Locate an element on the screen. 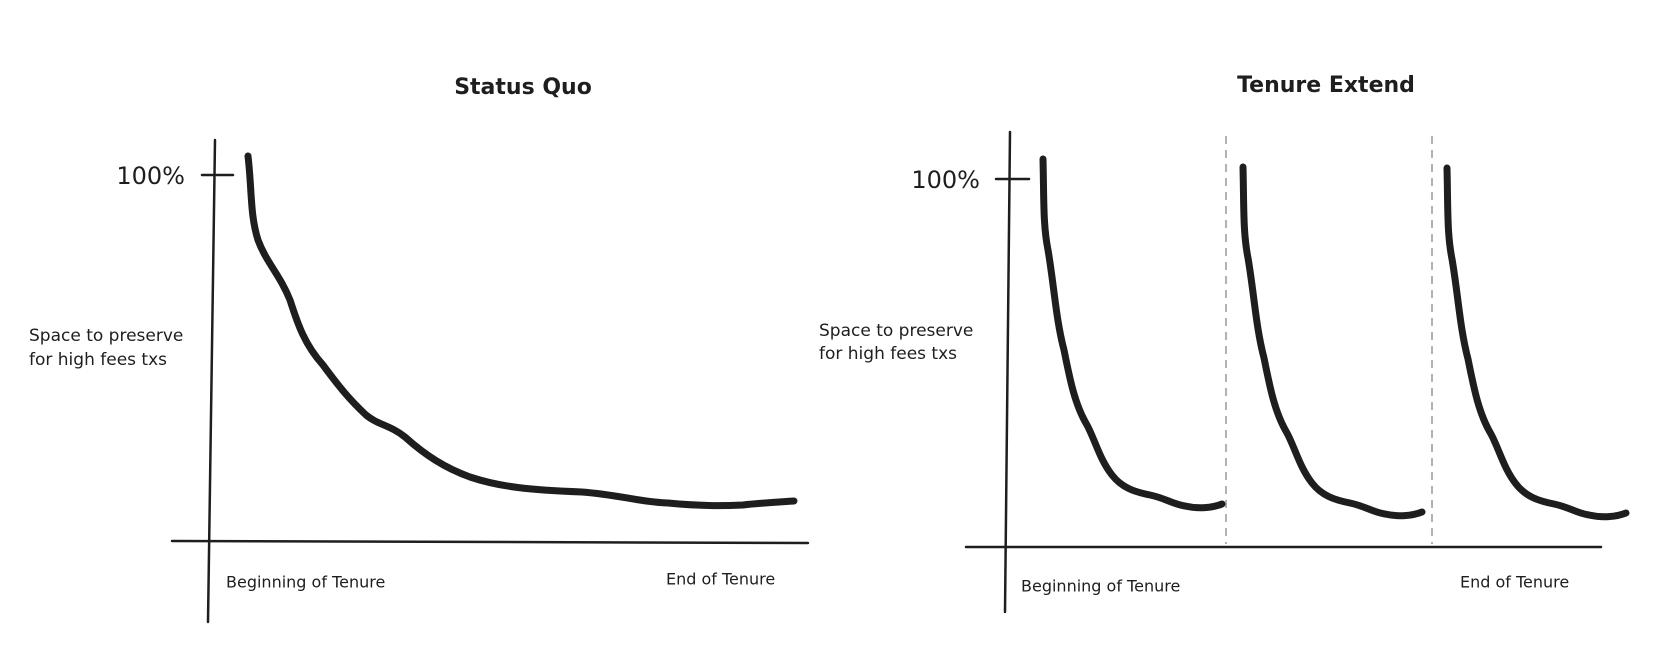  panel-title: Status Quo is located at coordinates (523, 87).